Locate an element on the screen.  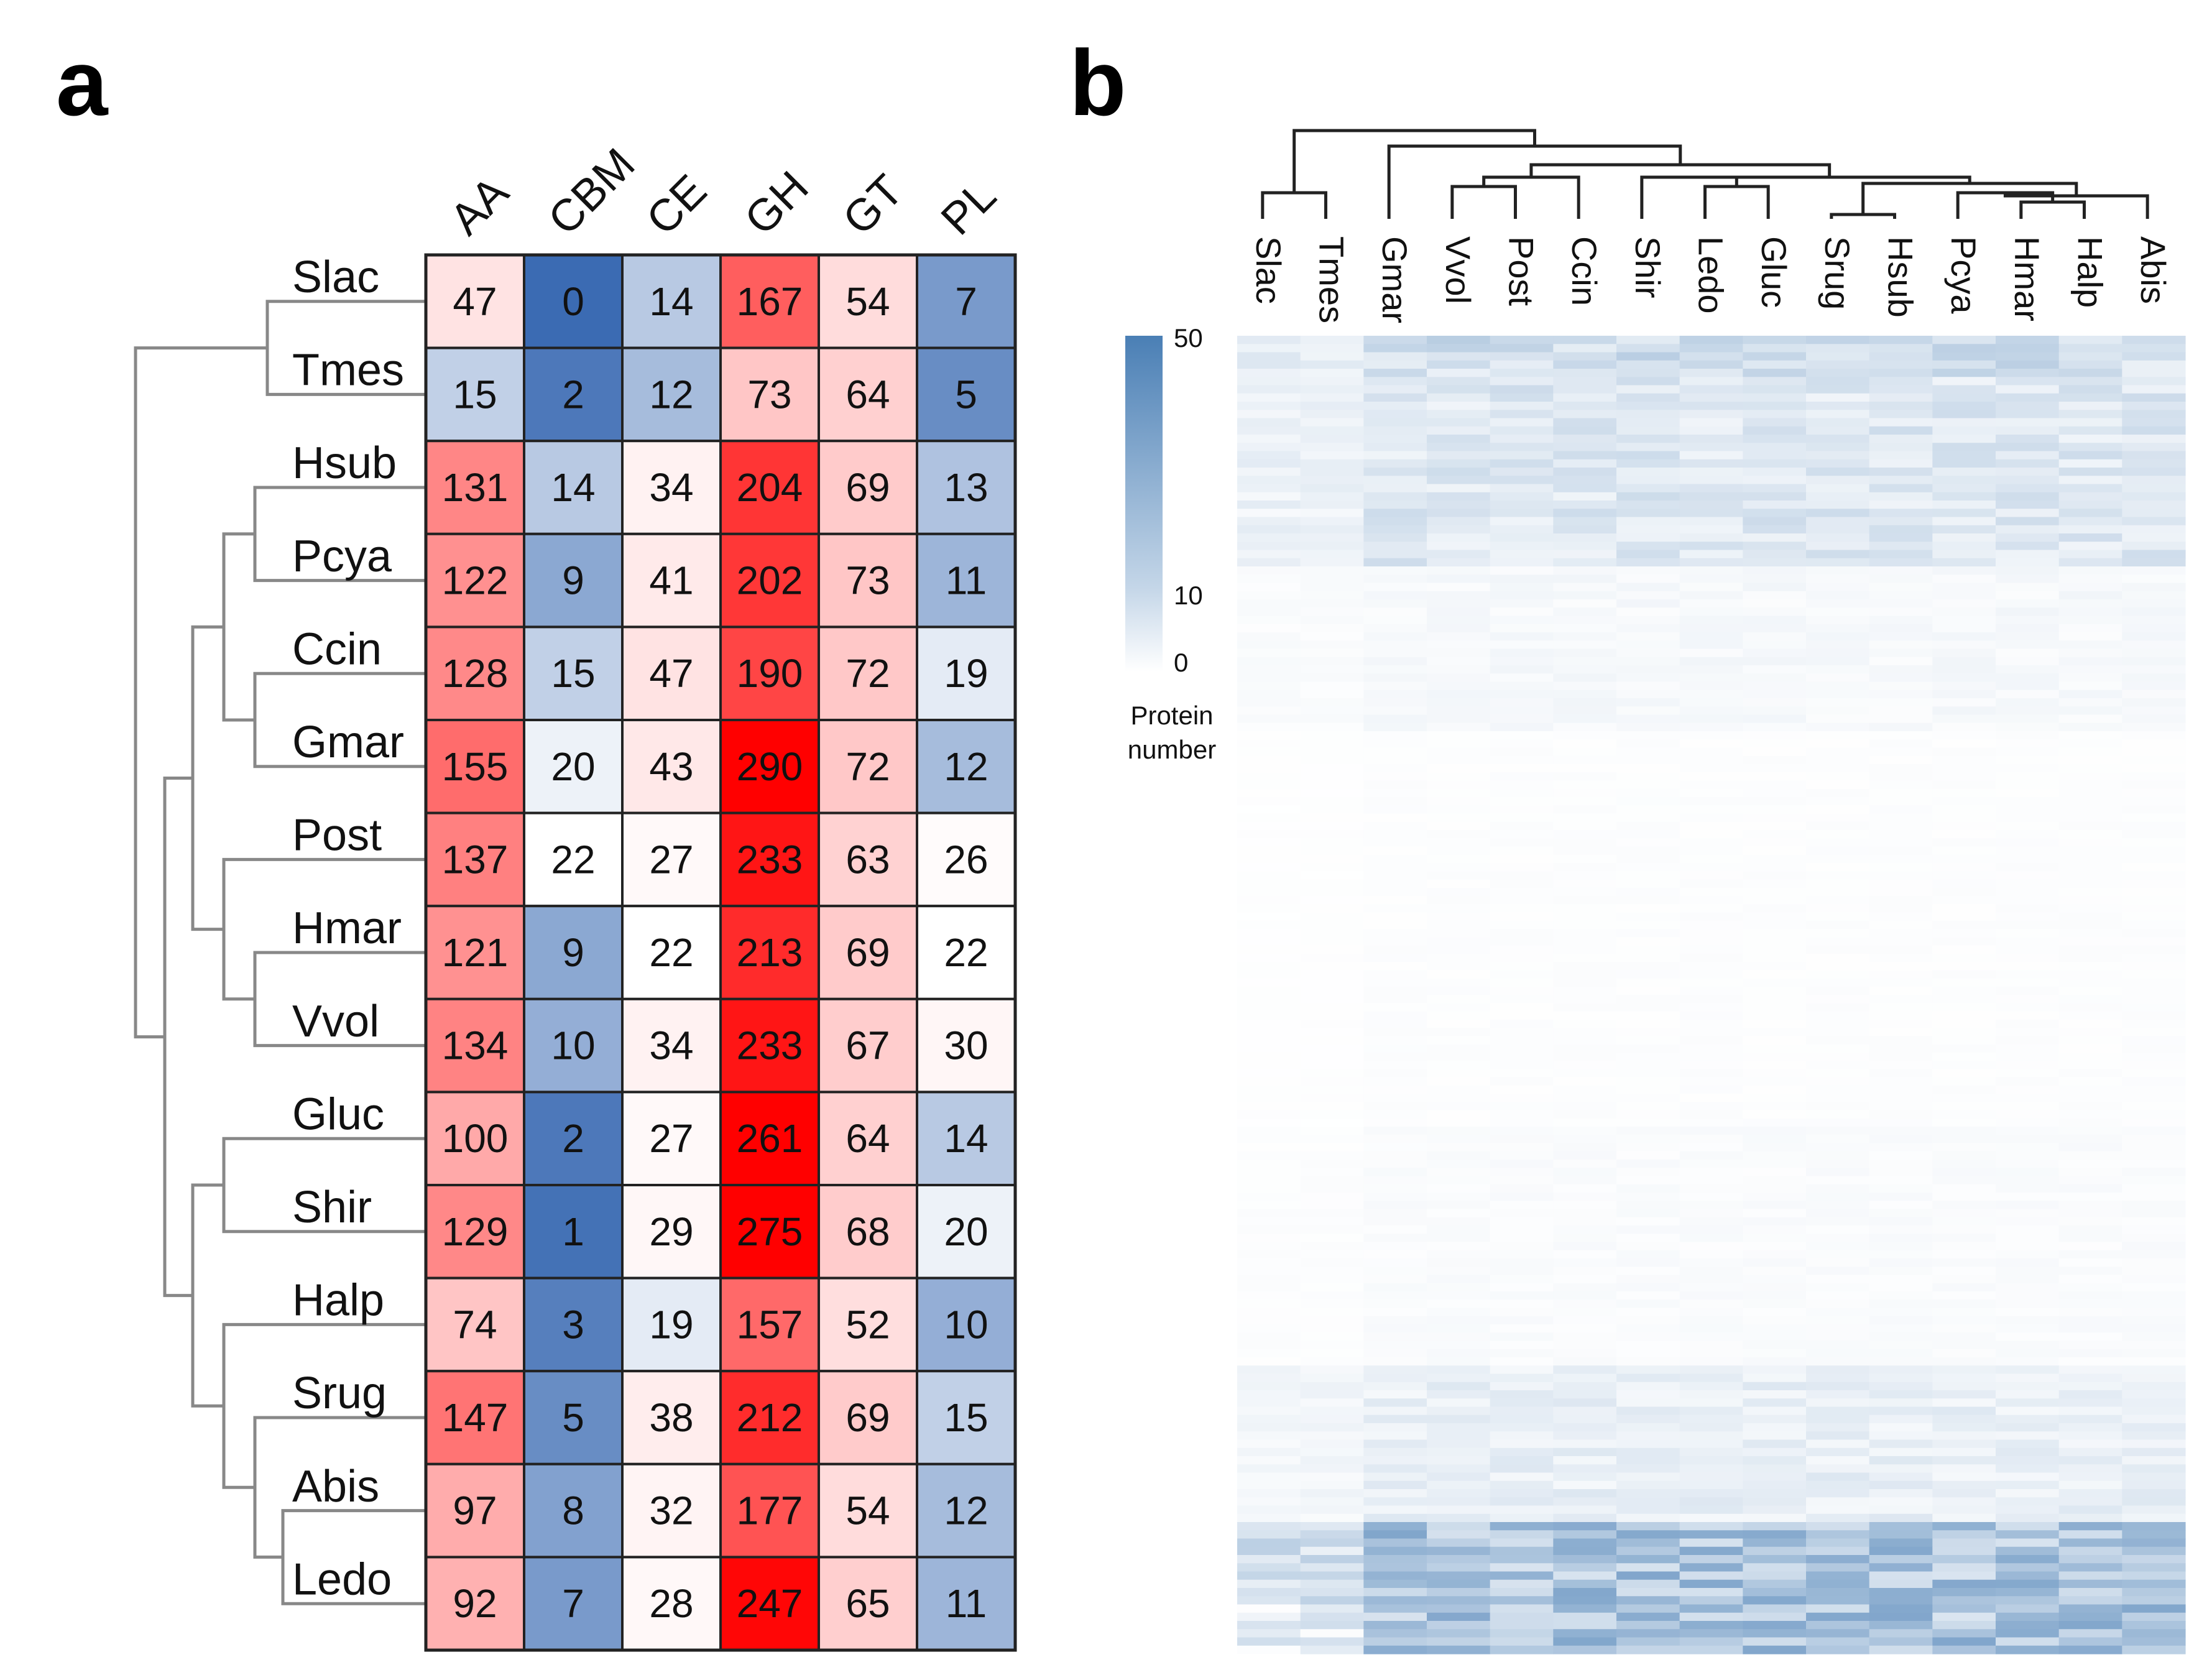
cell-value: 34 is located at coordinates (671, 488).